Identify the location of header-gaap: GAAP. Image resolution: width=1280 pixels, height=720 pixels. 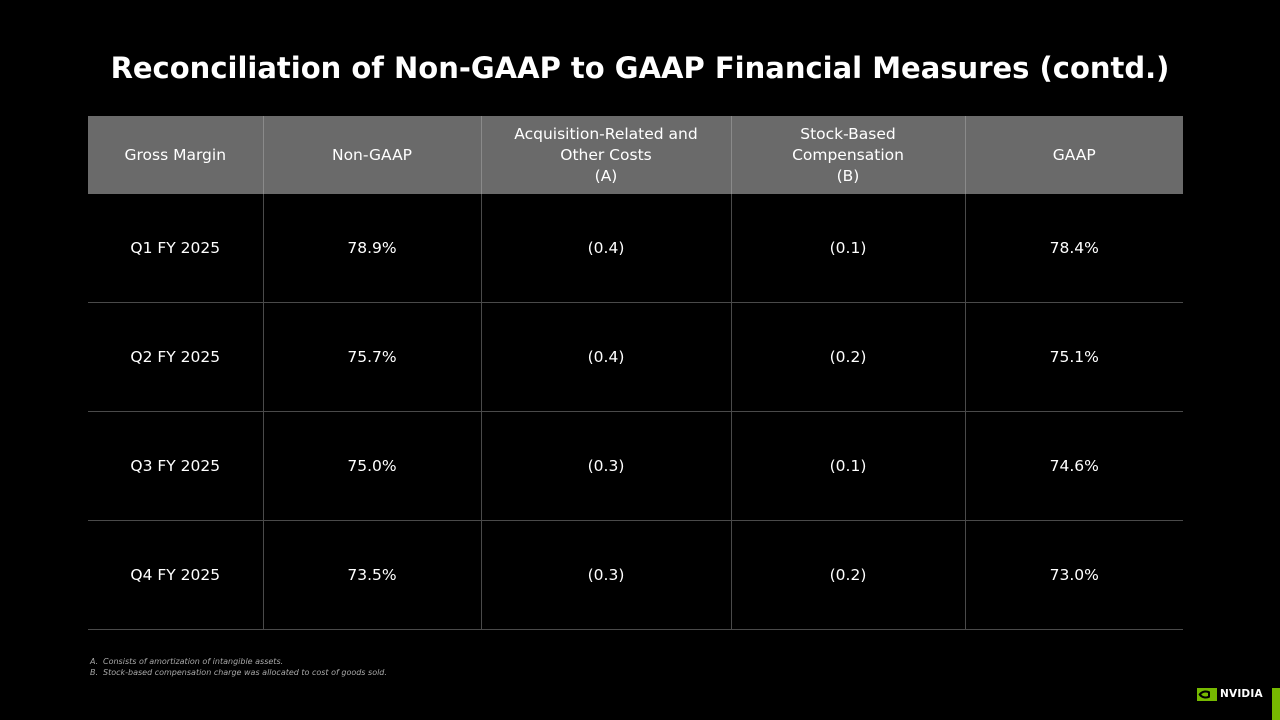
(1073, 155).